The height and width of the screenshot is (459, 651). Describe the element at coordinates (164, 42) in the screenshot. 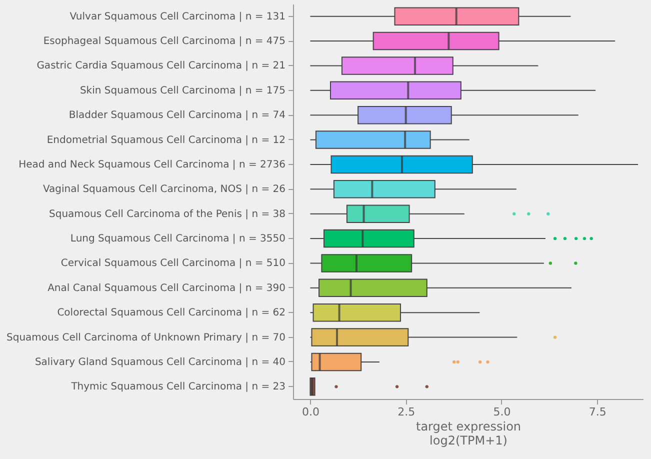

I see `y-tick-label: Esophageal Squamous Cell Carcinoma | n = 475` at that location.